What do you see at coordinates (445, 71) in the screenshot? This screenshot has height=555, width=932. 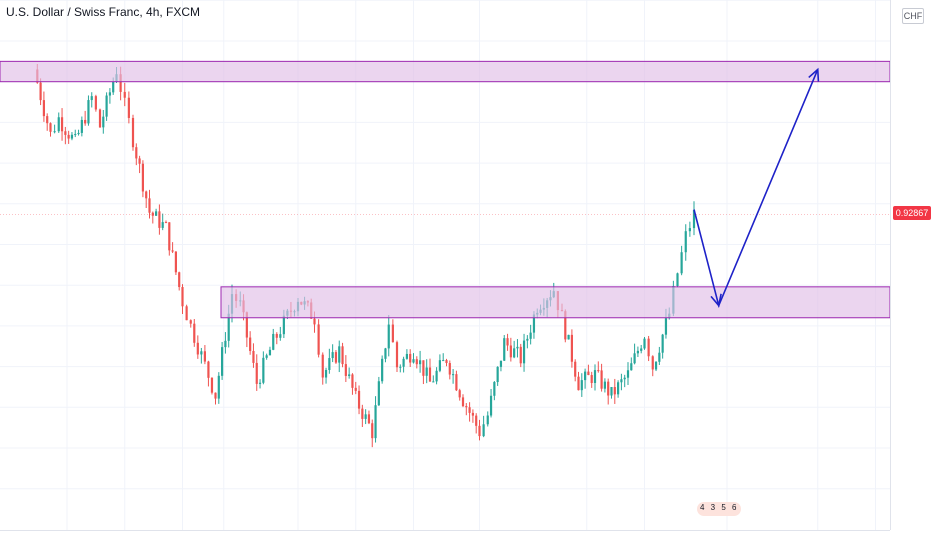 I see `resistance-zone` at bounding box center [445, 71].